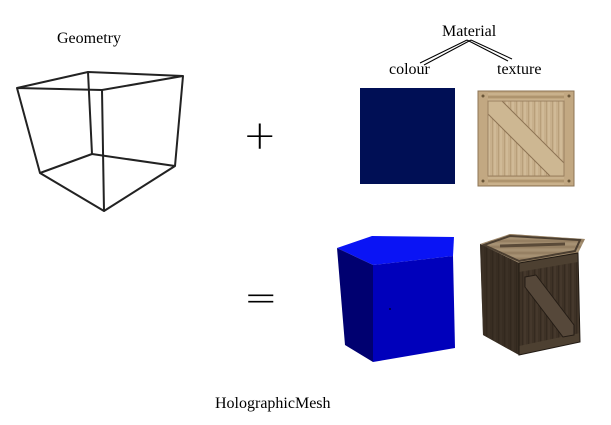  Describe the element at coordinates (466, 52) in the screenshot. I see `material-branch-lines` at that location.